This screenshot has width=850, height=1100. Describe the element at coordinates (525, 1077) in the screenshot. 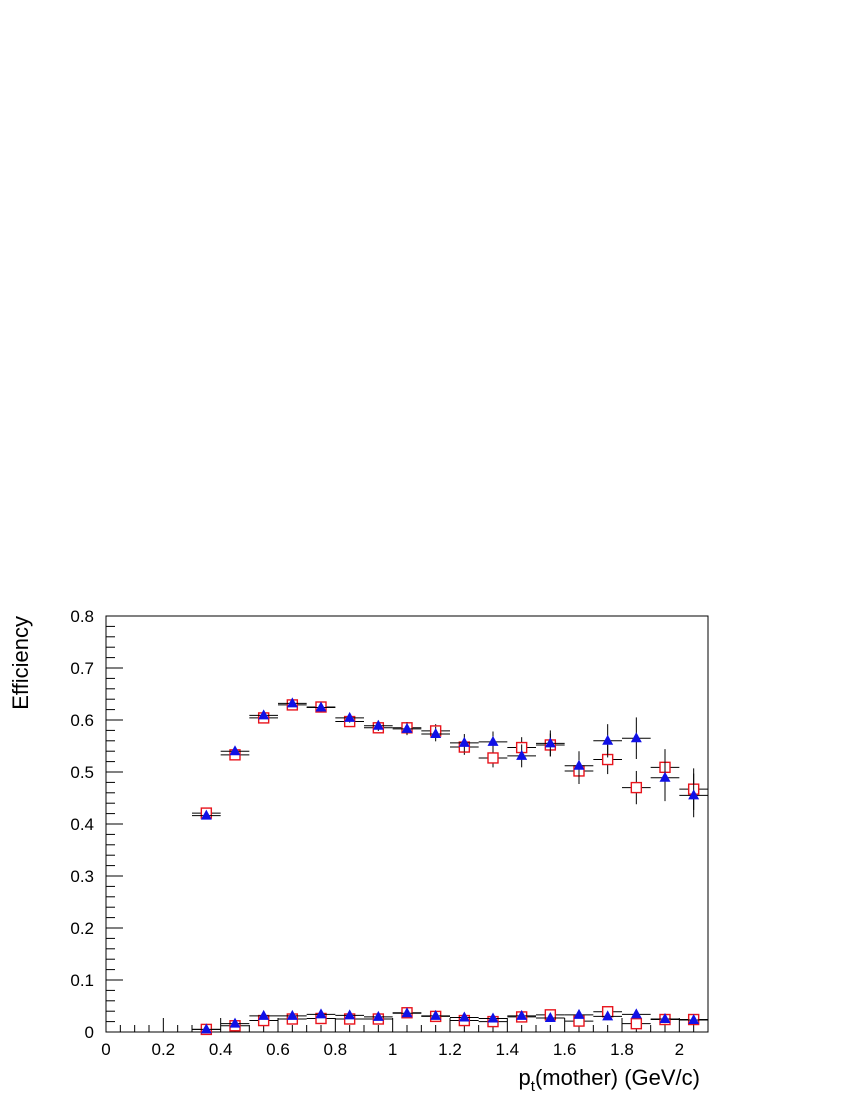

I see `x-axis-title-main: p` at that location.